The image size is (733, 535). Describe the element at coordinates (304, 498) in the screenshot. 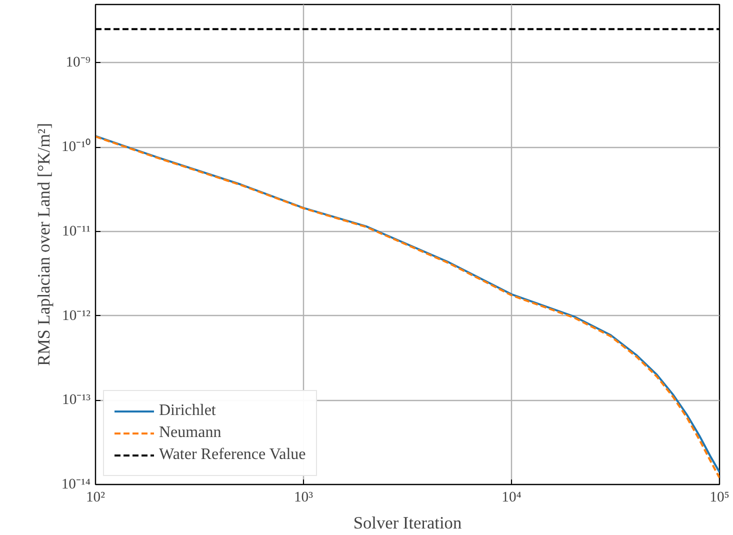

I see `x-tick-label: 10³` at that location.